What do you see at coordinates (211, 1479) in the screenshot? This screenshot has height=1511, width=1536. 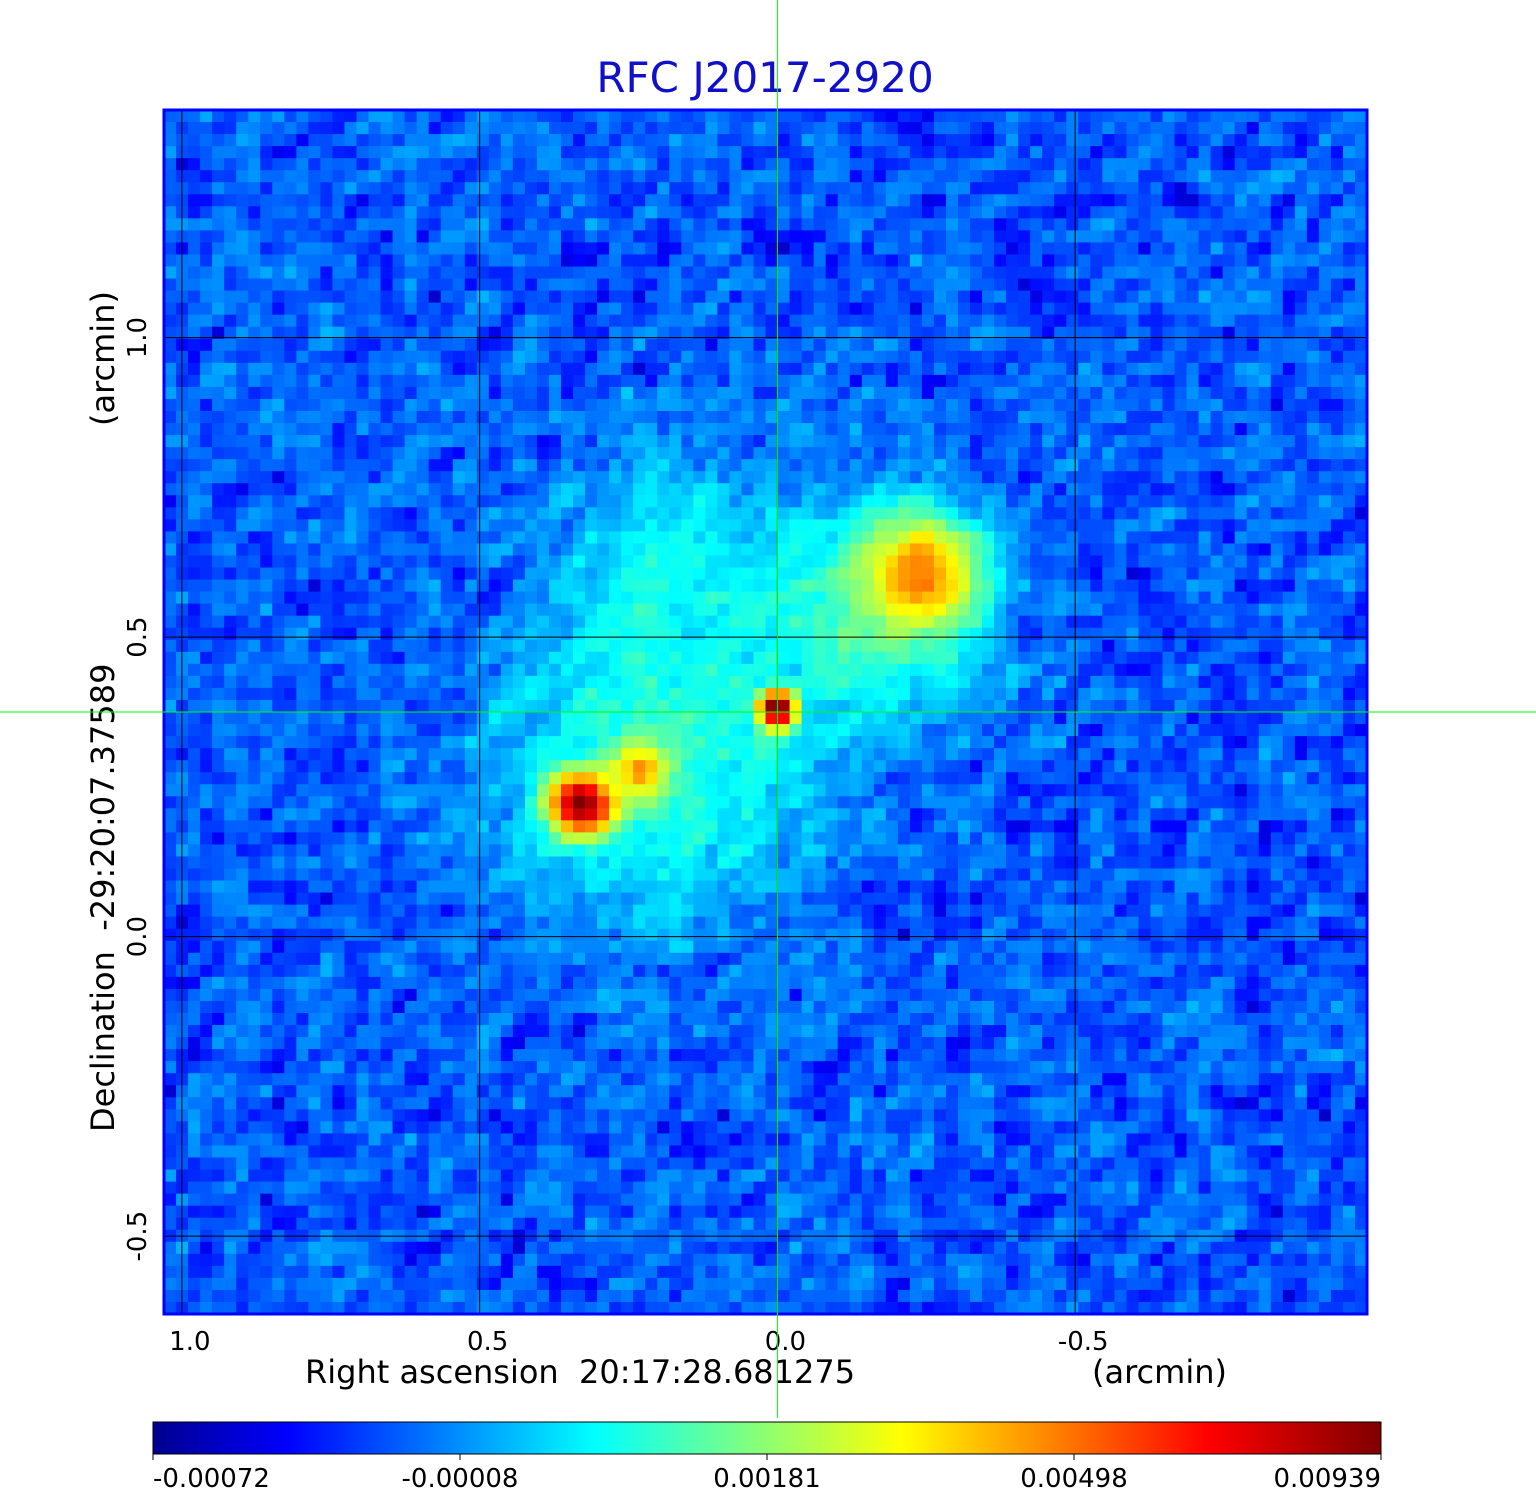 I see `colorbar-tick-label: -0.00072` at bounding box center [211, 1479].